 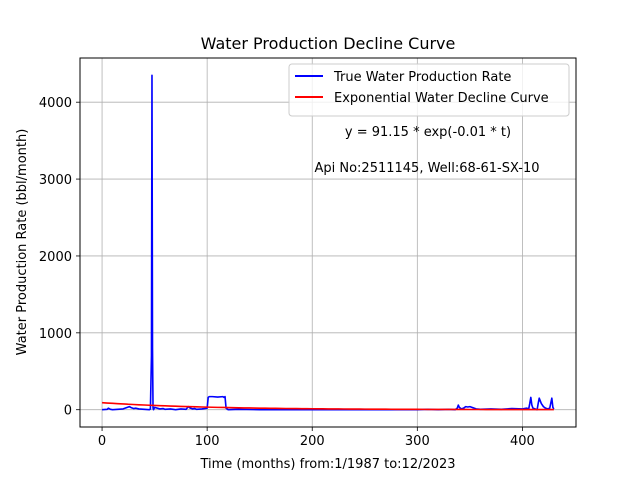 I want to click on series-line-exponential-decline, so click(x=328, y=406).